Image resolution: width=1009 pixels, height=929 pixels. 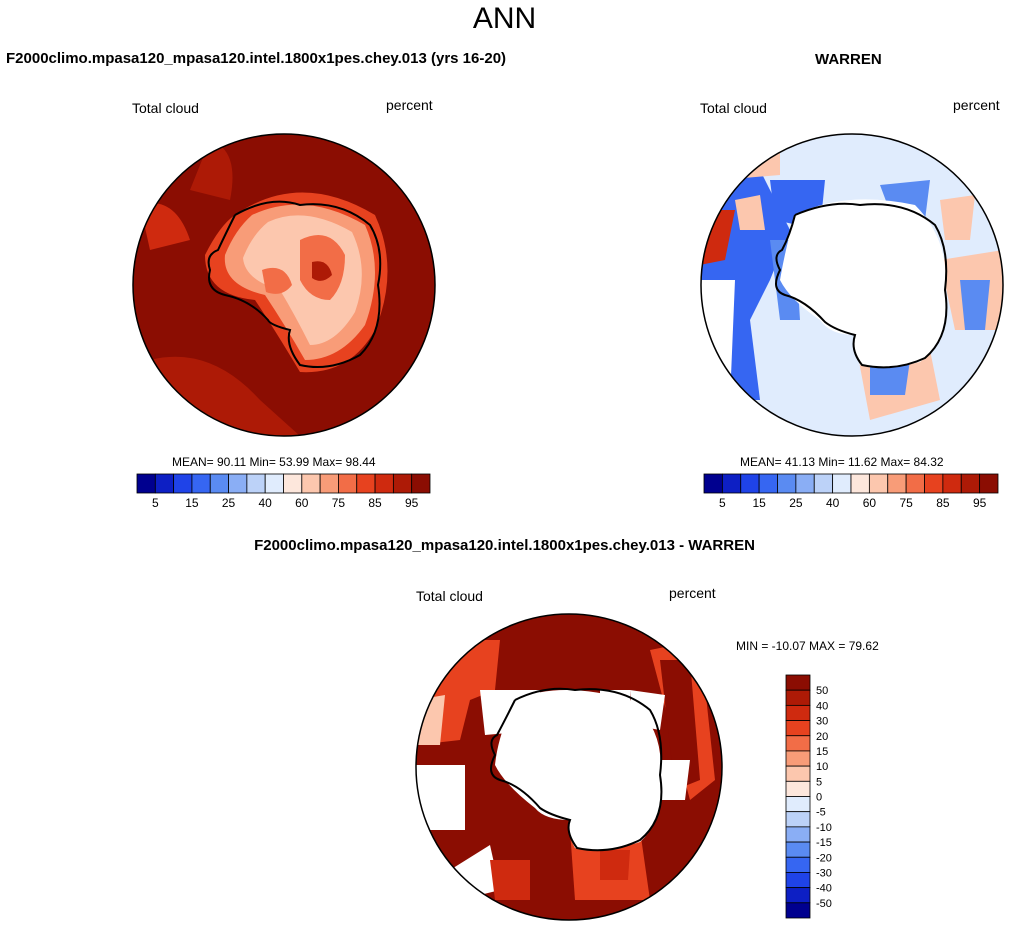 What do you see at coordinates (833, 503) in the screenshot?
I see `obs-colorbar-tick-label: 40` at bounding box center [833, 503].